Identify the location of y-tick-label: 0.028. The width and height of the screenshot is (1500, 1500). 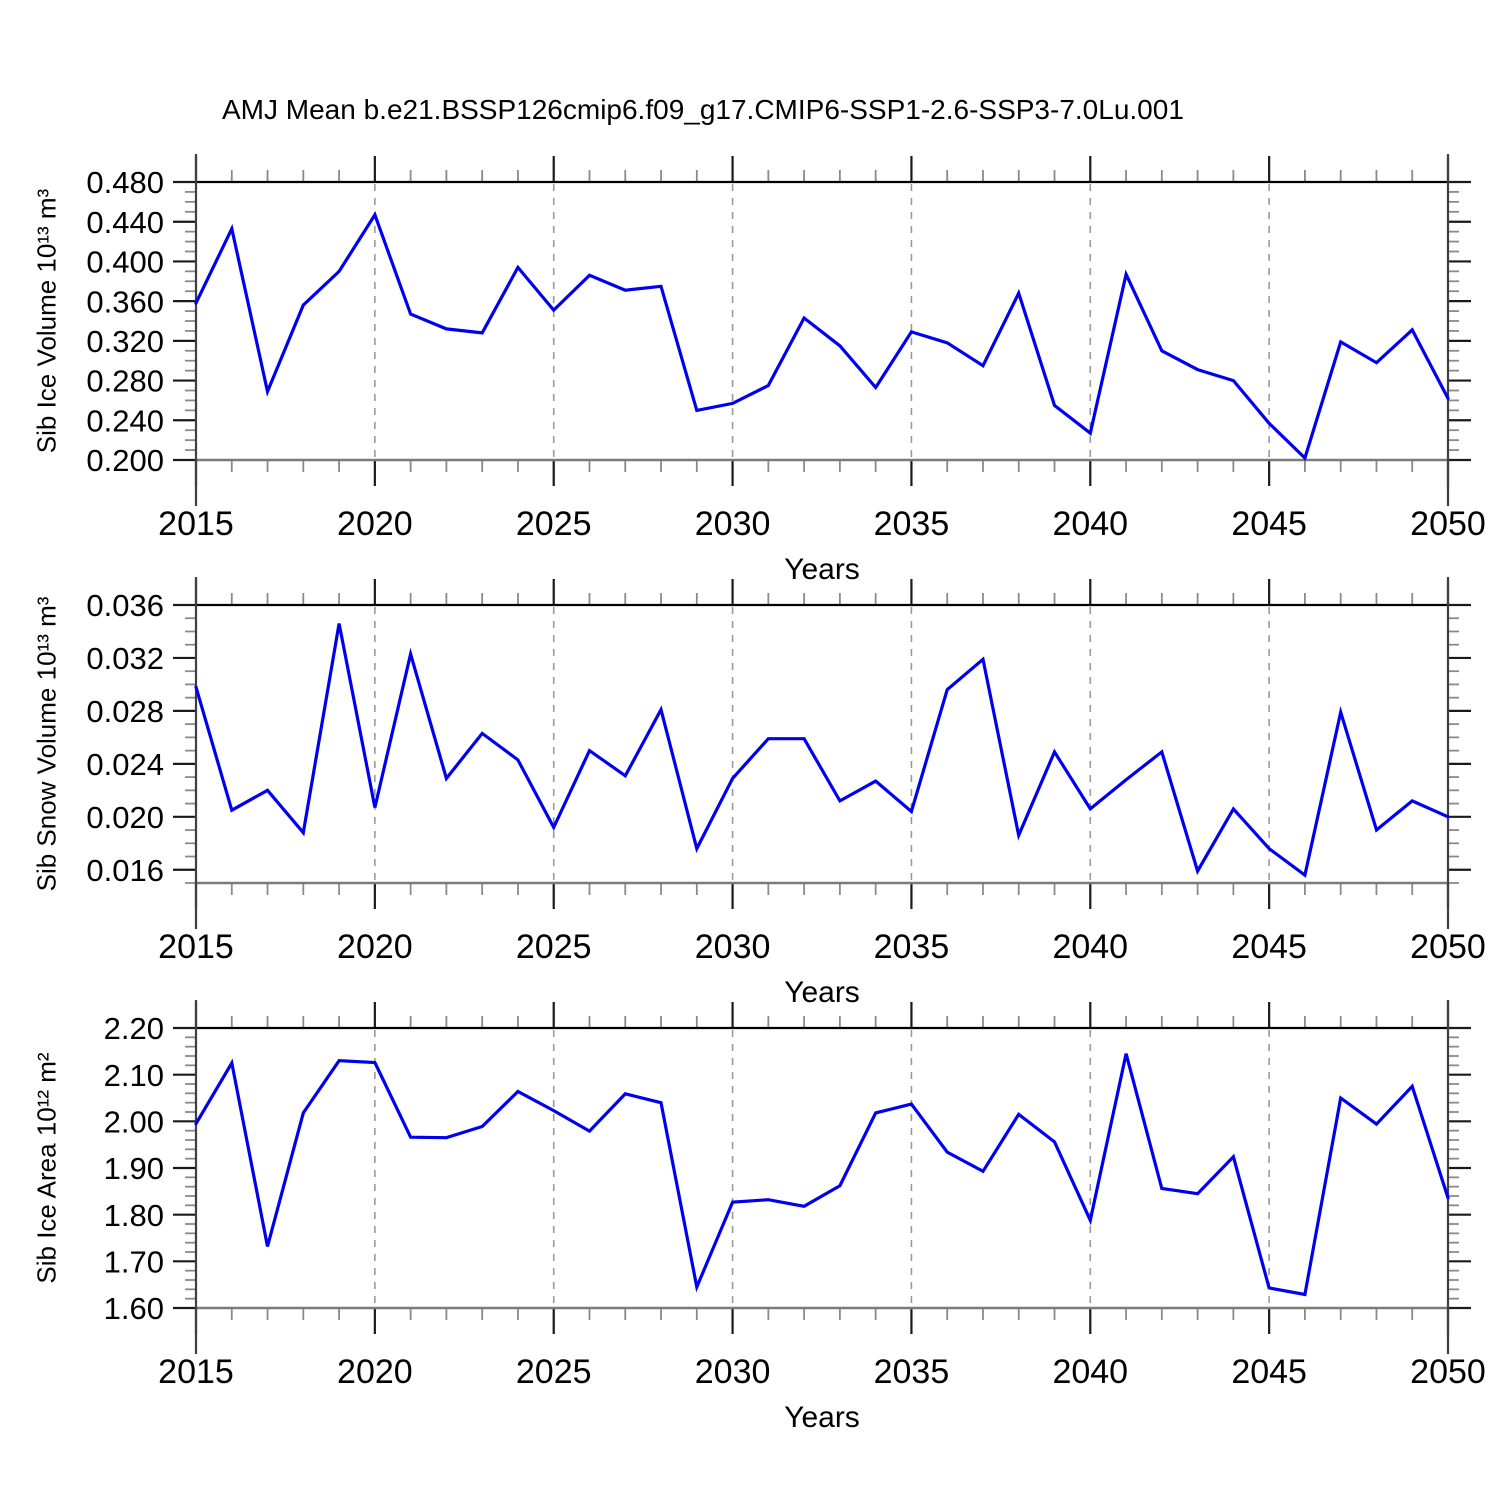
(125, 711).